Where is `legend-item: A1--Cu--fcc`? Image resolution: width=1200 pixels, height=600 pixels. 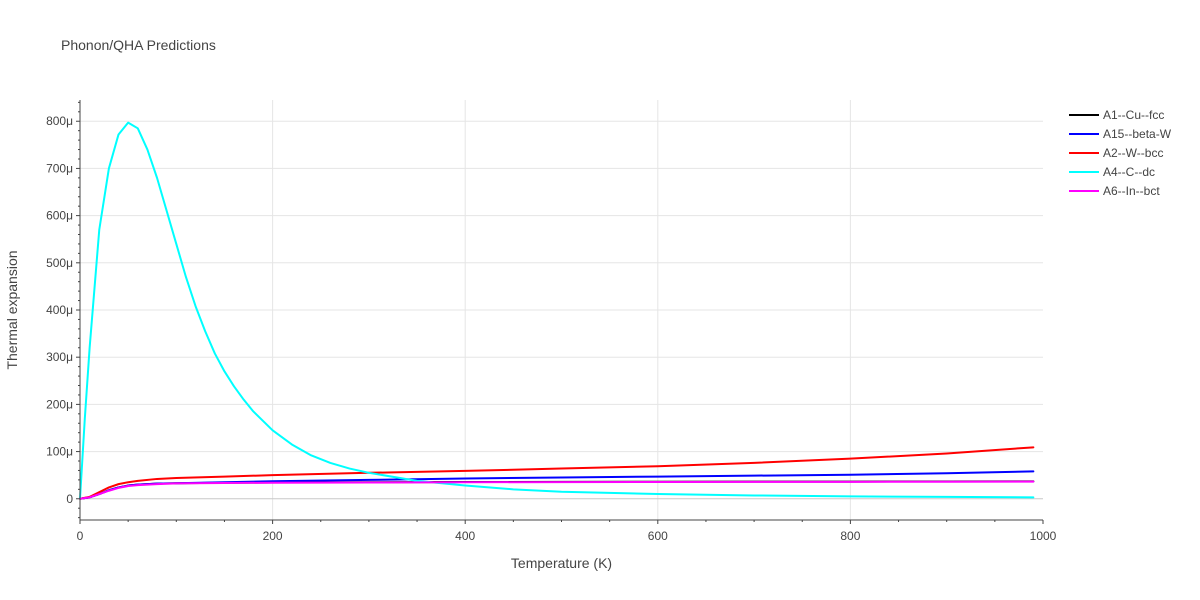
legend-item: A1--Cu--fcc is located at coordinates (1116, 115).